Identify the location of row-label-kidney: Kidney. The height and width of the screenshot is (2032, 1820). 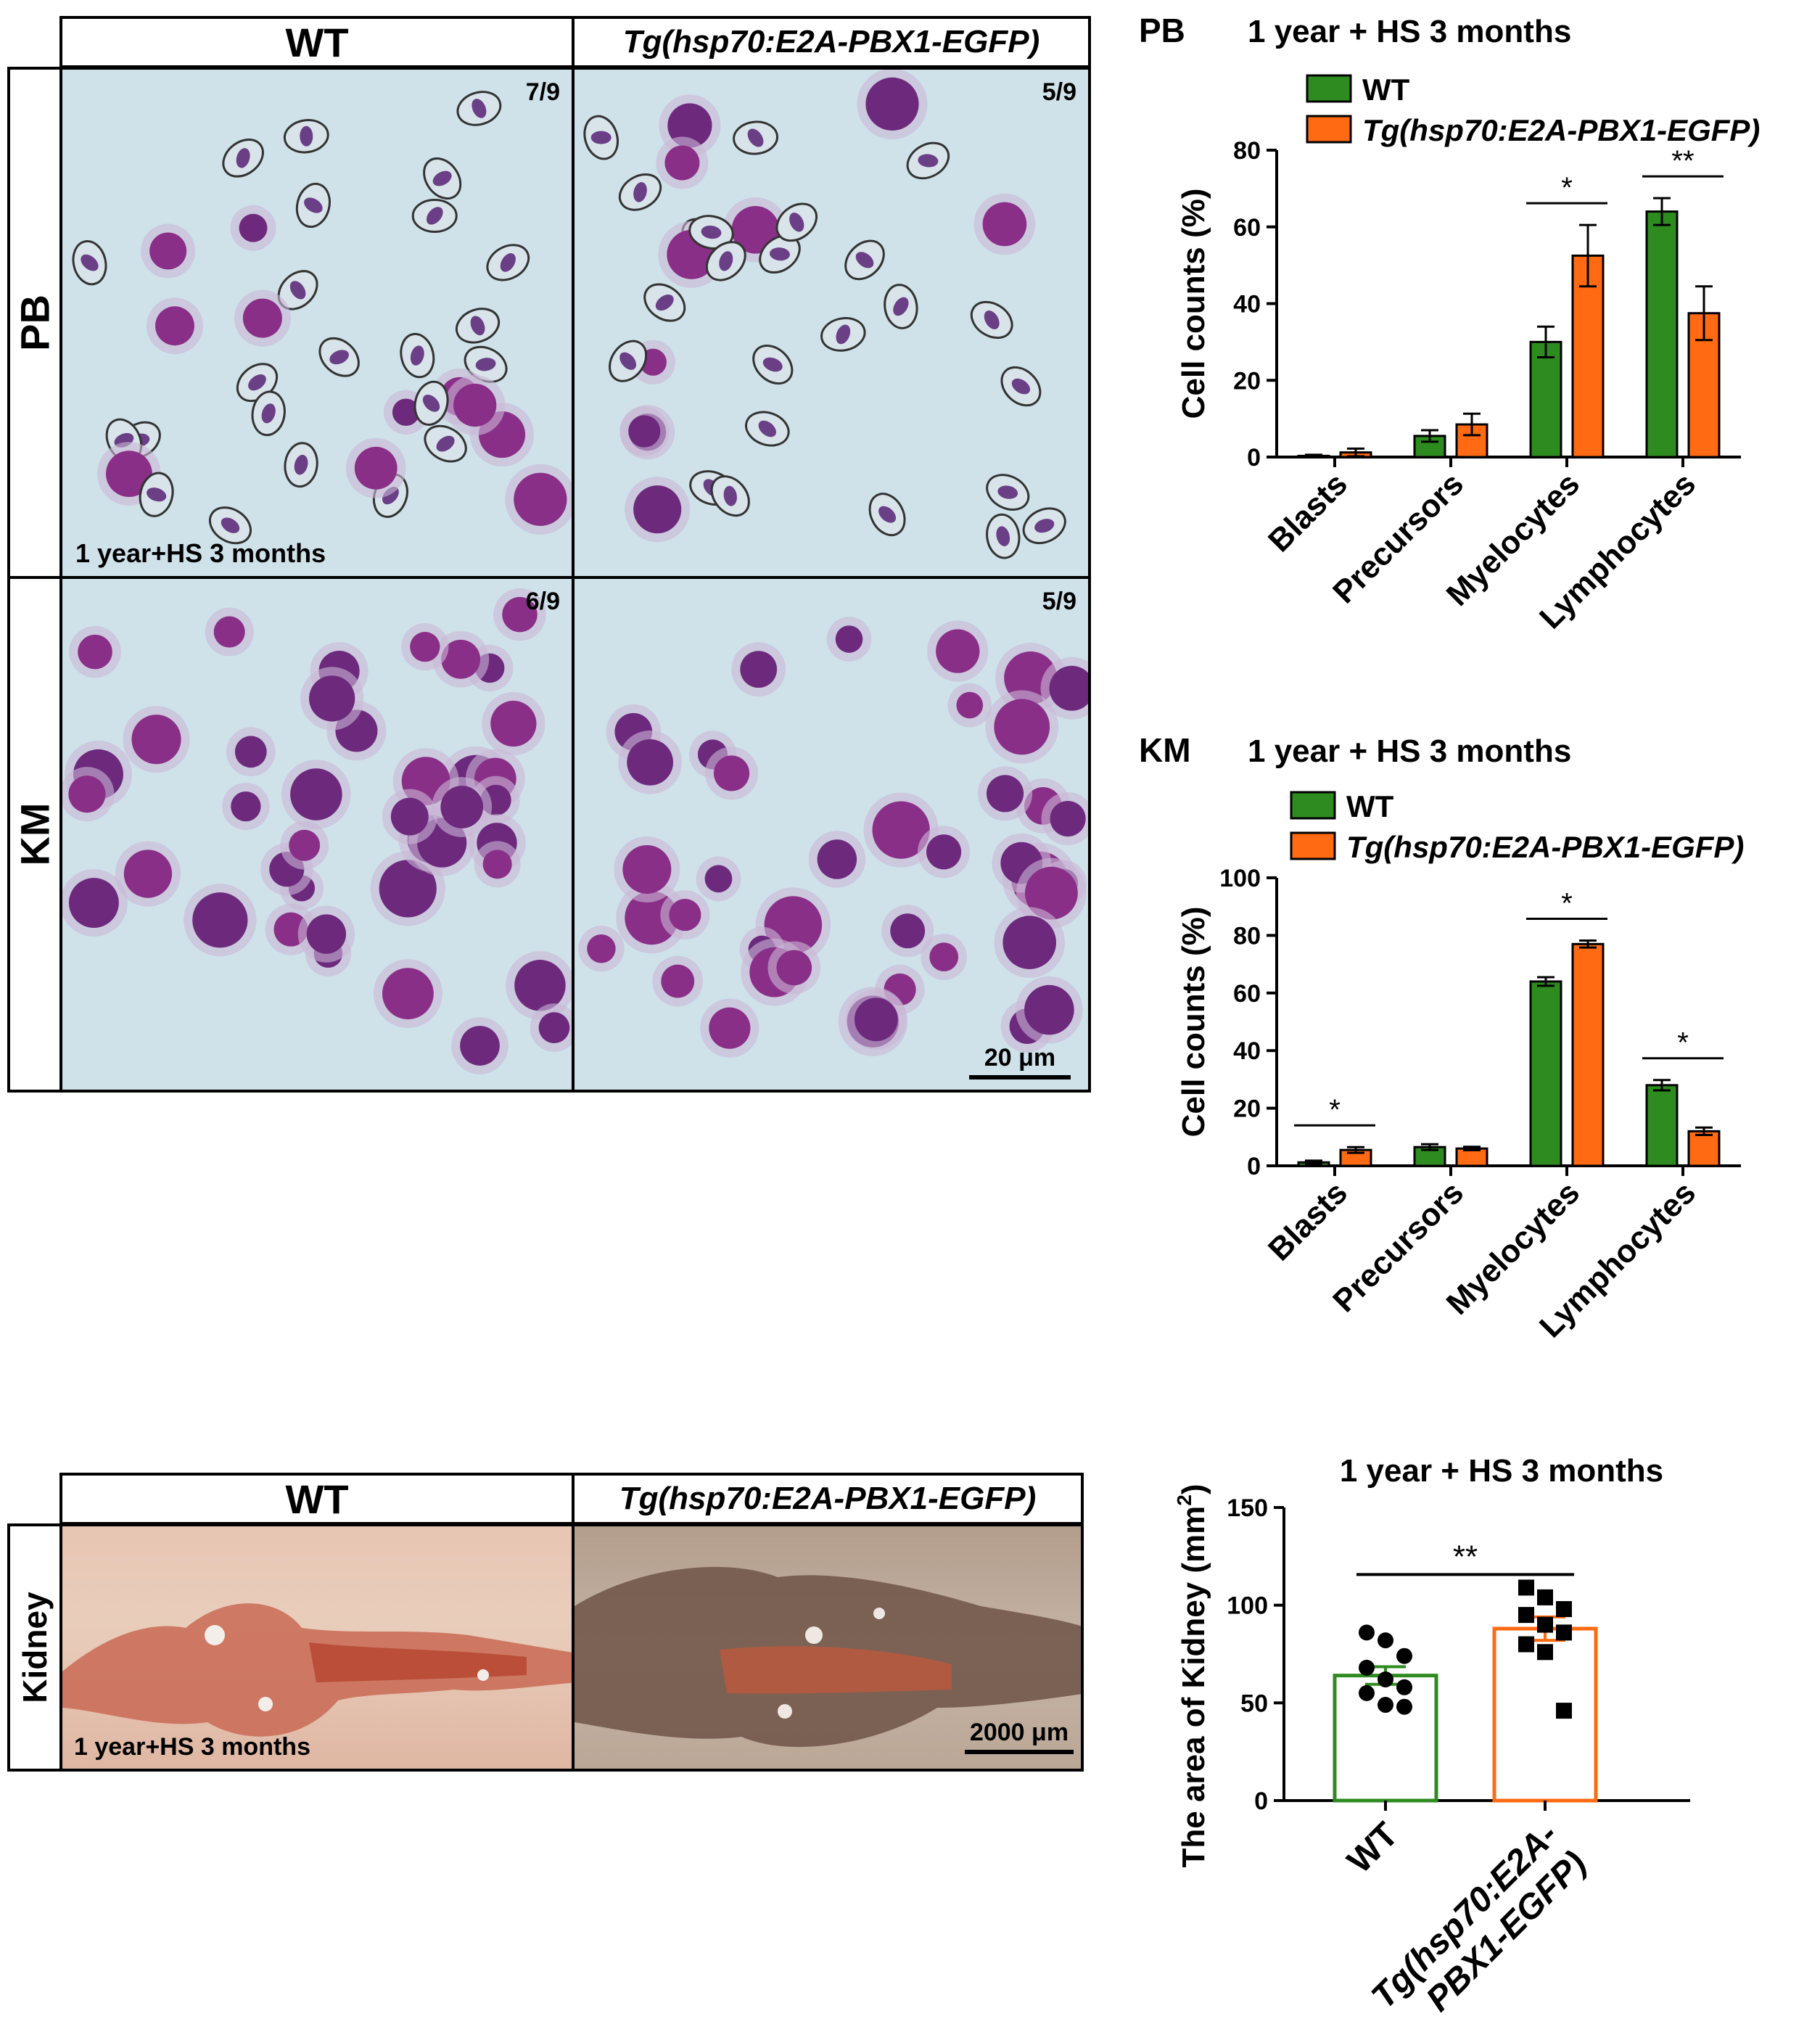
(34, 1648).